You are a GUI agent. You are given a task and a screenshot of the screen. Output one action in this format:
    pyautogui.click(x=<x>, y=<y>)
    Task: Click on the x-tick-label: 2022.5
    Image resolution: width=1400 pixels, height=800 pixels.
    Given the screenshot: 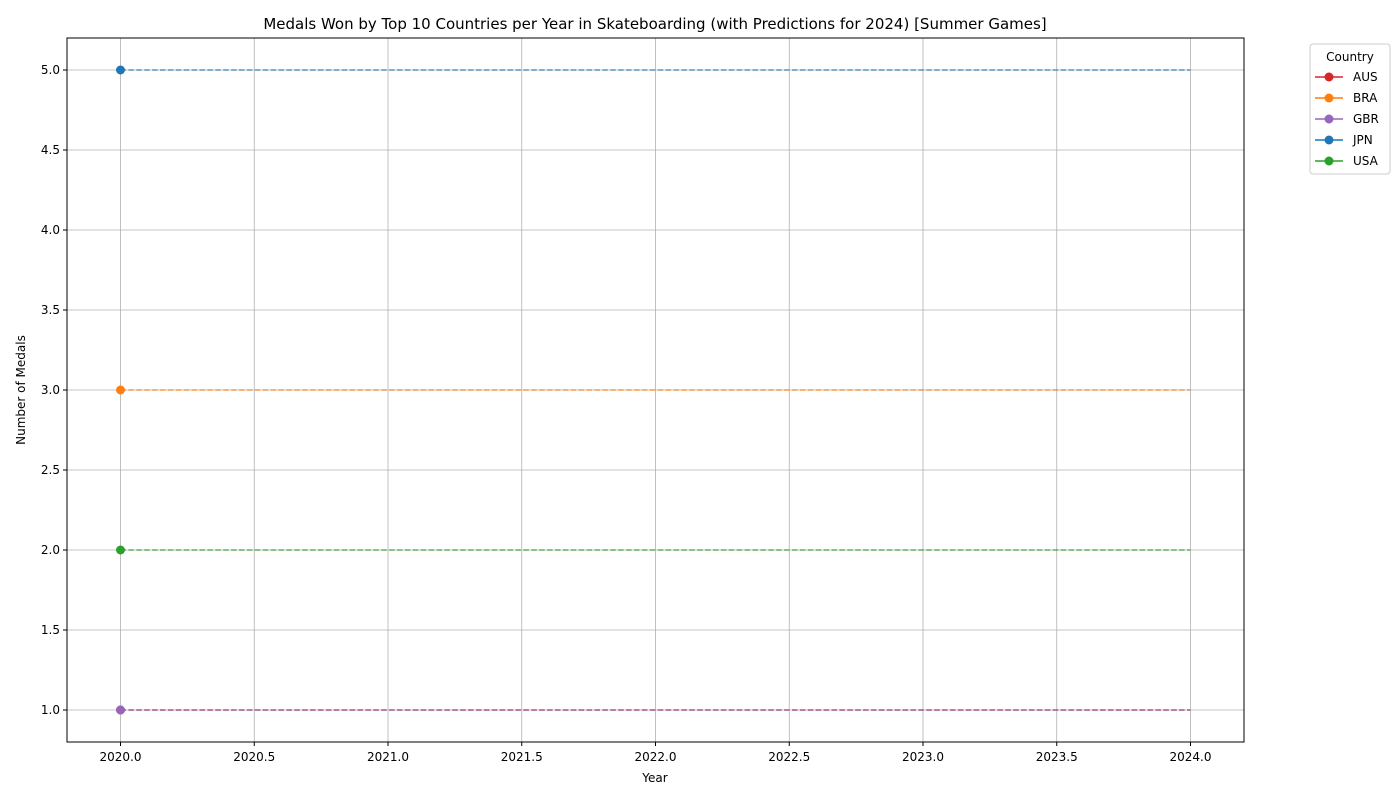 What is the action you would take?
    pyautogui.click(x=789, y=757)
    